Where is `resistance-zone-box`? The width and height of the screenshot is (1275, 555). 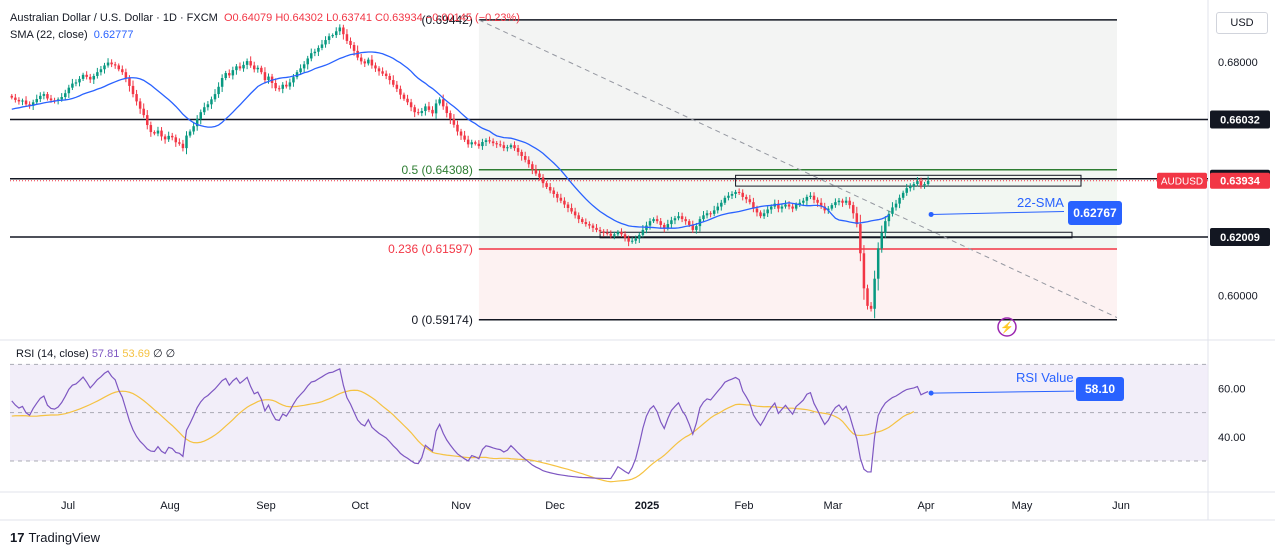 resistance-zone-box is located at coordinates (908, 180).